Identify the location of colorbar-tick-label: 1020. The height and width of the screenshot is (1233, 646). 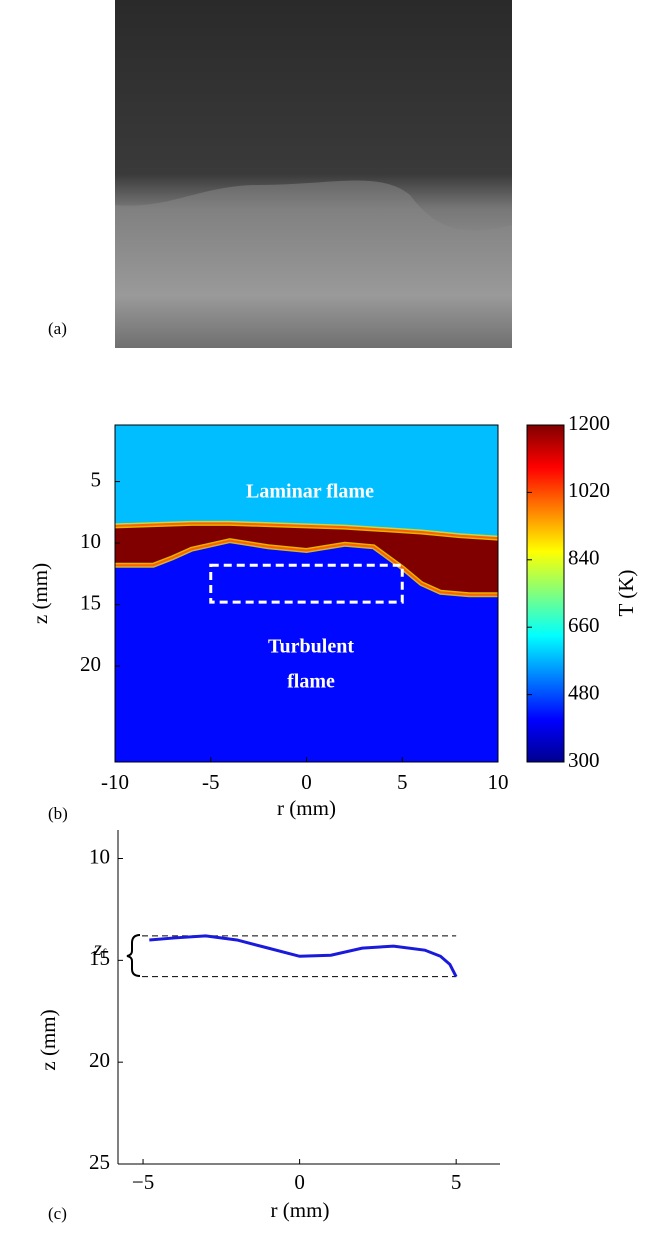
(589, 490).